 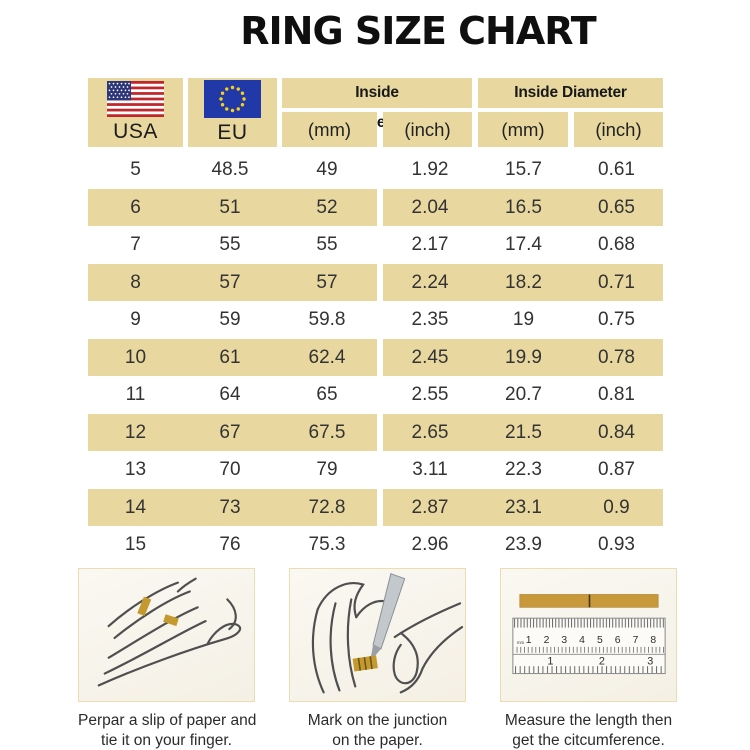 What do you see at coordinates (377, 730) in the screenshot?
I see `step-caption: Mark on the junction on the paper.` at bounding box center [377, 730].